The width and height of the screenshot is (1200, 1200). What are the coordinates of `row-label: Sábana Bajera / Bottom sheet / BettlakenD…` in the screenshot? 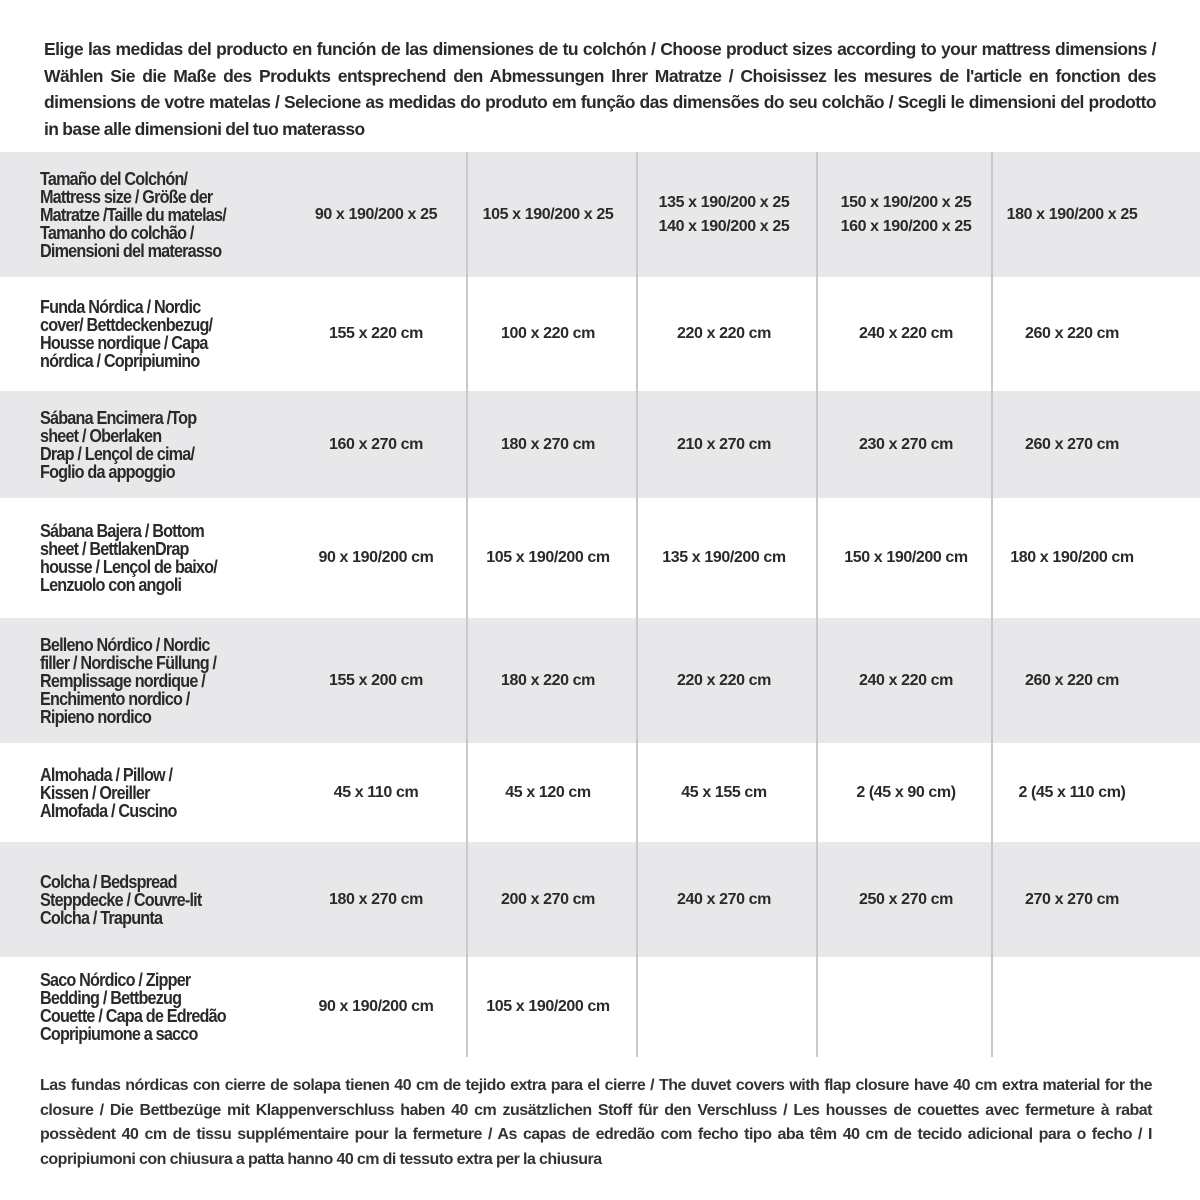 It's located at (138, 558).